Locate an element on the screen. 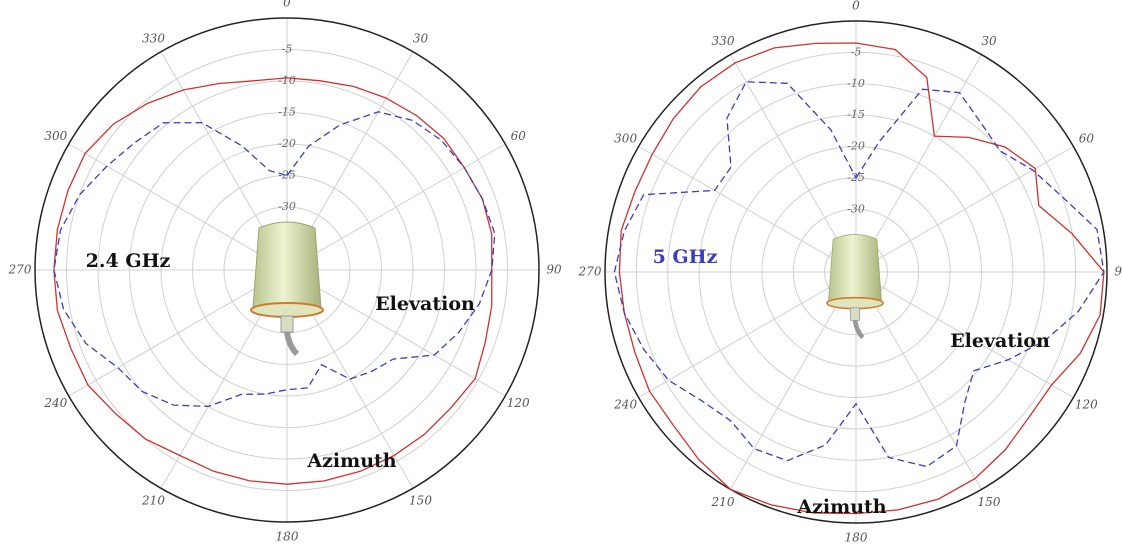  chart-title: 2.4 GHz is located at coordinates (128, 261).